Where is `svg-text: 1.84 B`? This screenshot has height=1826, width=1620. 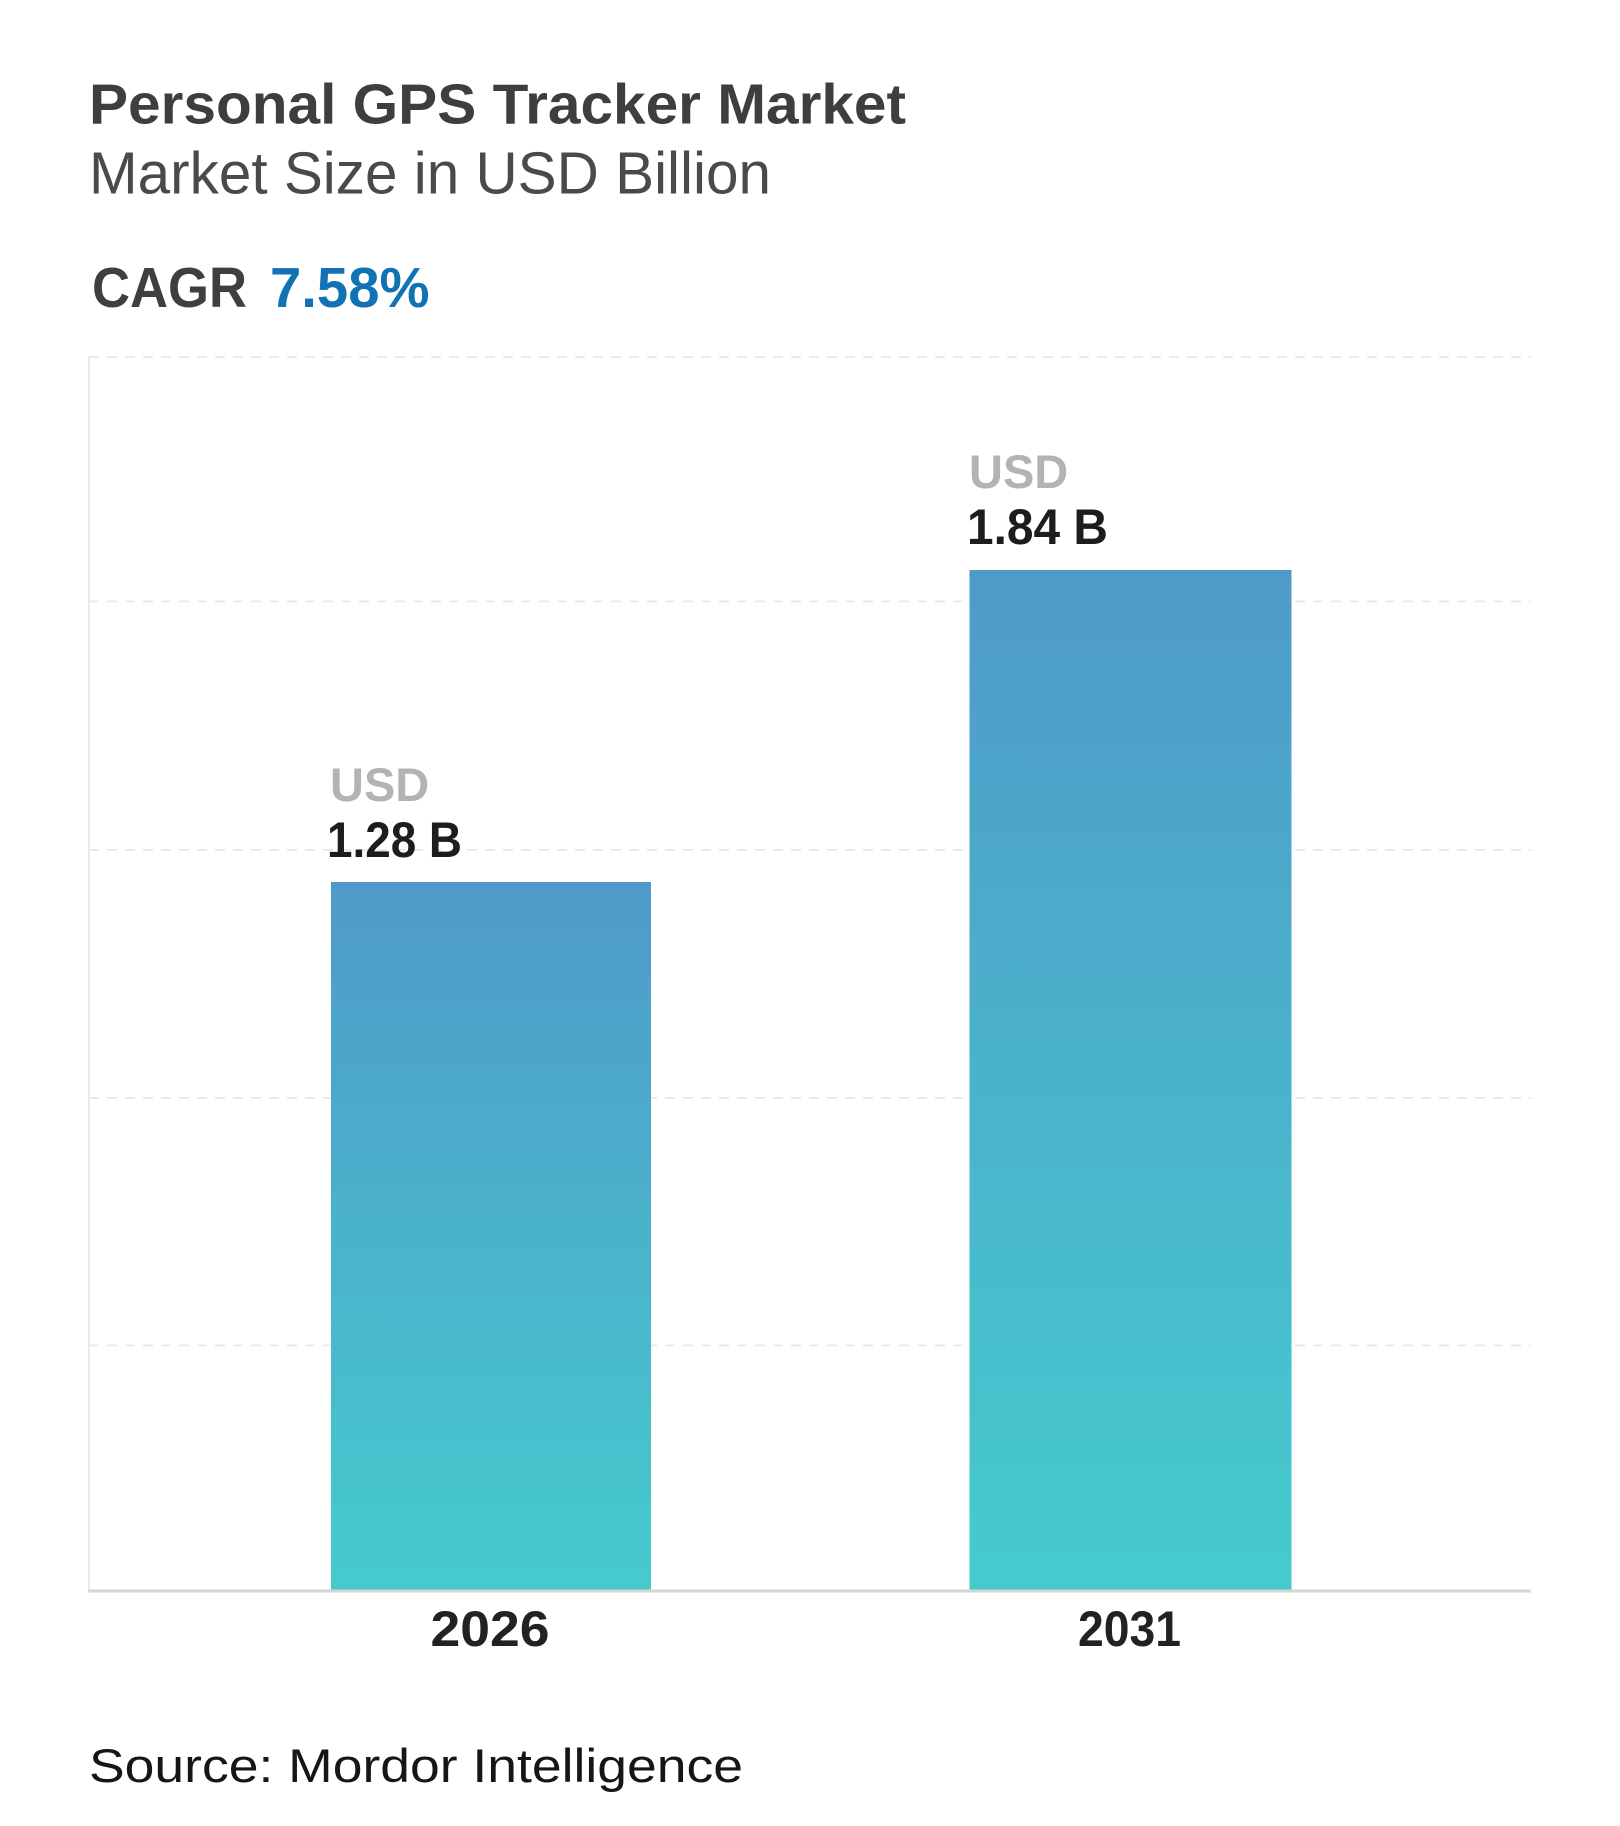
svg-text: 1.84 B is located at coordinates (1037, 527).